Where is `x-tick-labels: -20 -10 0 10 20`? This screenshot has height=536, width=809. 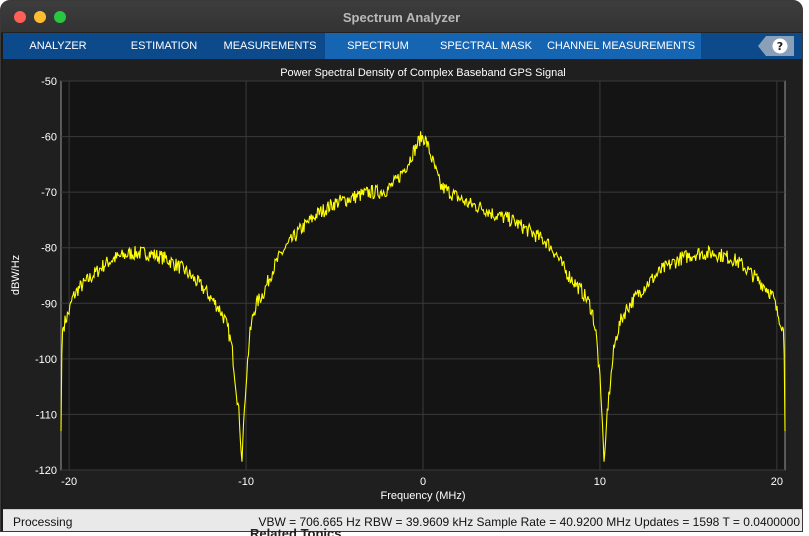 x-tick-labels: -20 -10 0 10 20 is located at coordinates (422, 482).